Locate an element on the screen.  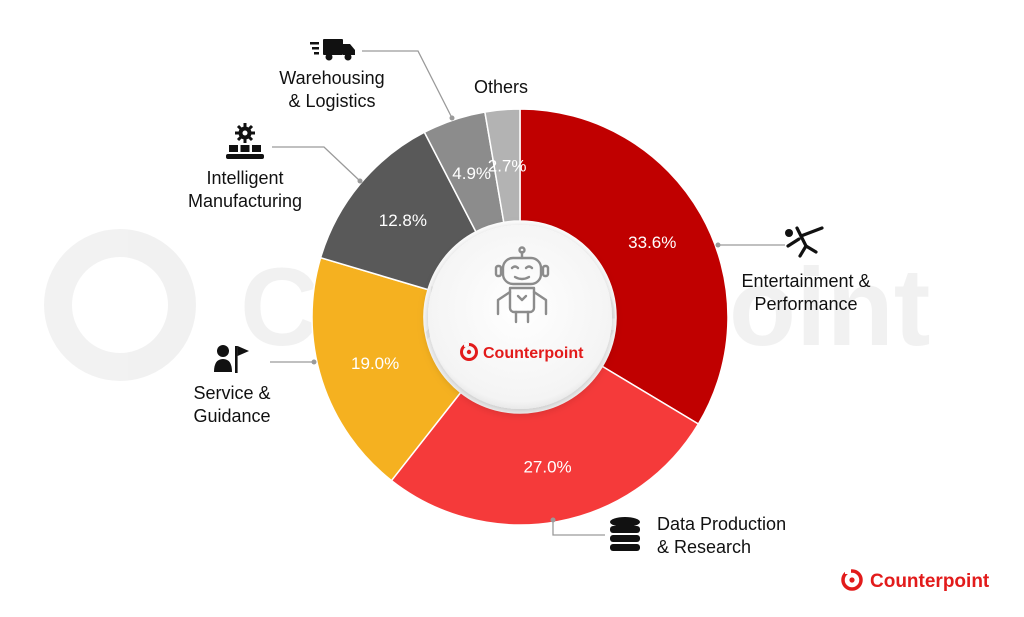
label-others: Others is located at coordinates (501, 87).